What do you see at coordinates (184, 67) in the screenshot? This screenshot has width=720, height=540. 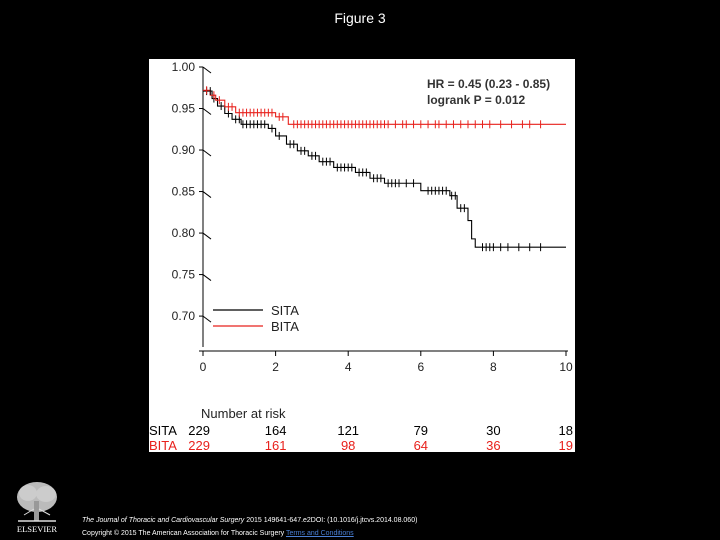 I see `y-tick-label: 1.00` at bounding box center [184, 67].